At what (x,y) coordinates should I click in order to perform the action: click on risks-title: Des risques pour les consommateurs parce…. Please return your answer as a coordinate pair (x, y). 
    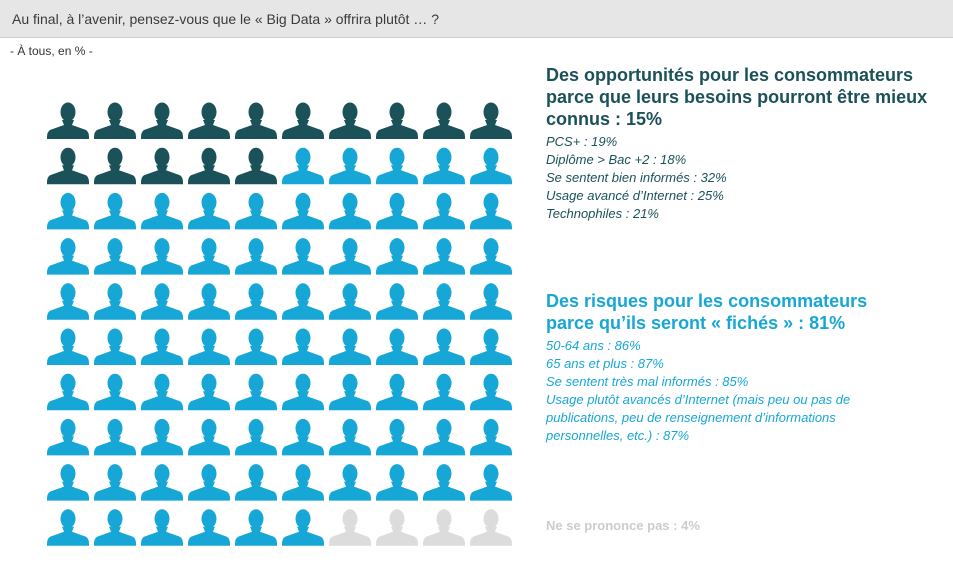
    Looking at the image, I should click on (707, 312).